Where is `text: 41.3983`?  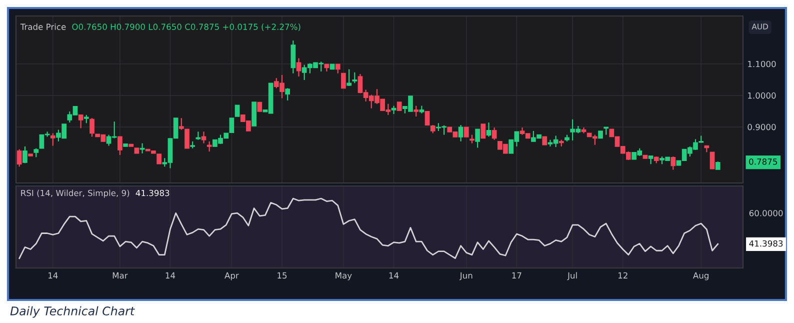 text: 41.3983 is located at coordinates (766, 243).